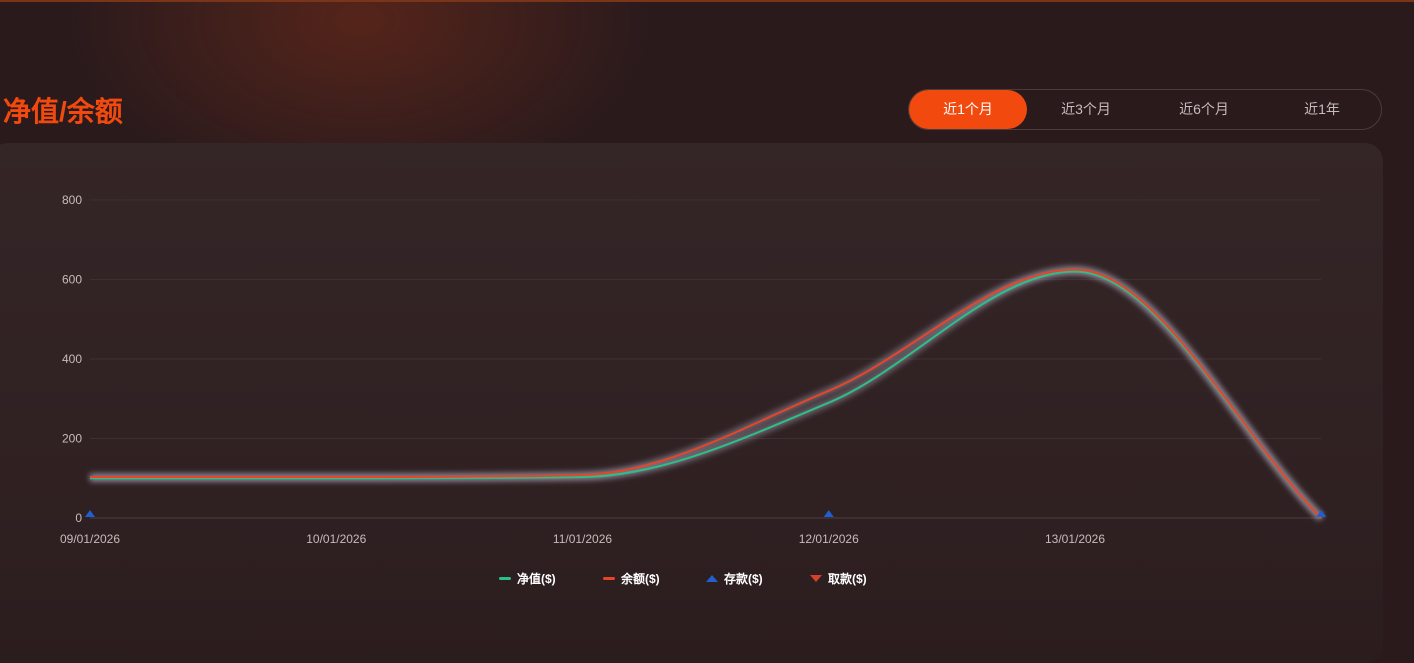 The image size is (1414, 663). What do you see at coordinates (847, 578) in the screenshot?
I see `legend-withdraw-label: 取款($)` at bounding box center [847, 578].